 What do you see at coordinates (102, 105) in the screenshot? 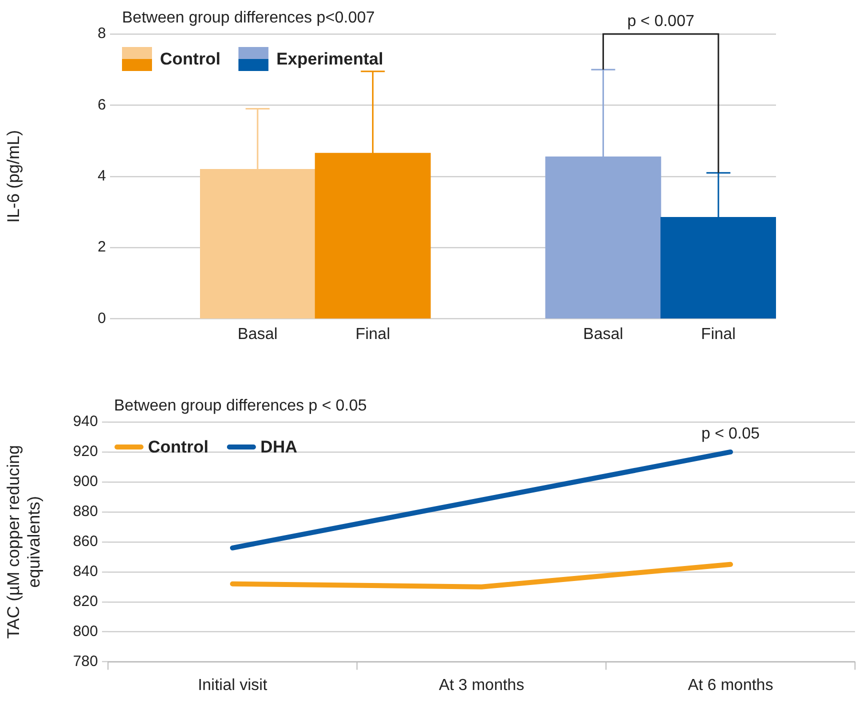
I see `y-tick-label: 6` at bounding box center [102, 105].